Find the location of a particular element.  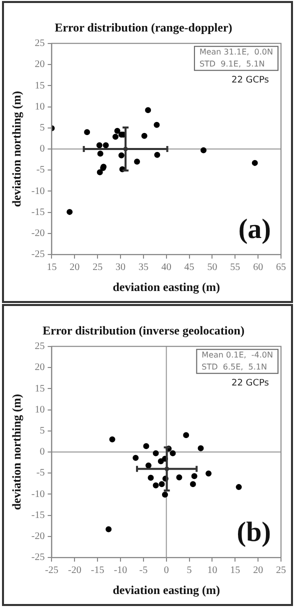

x-tick-label: 40 is located at coordinates (166, 268).